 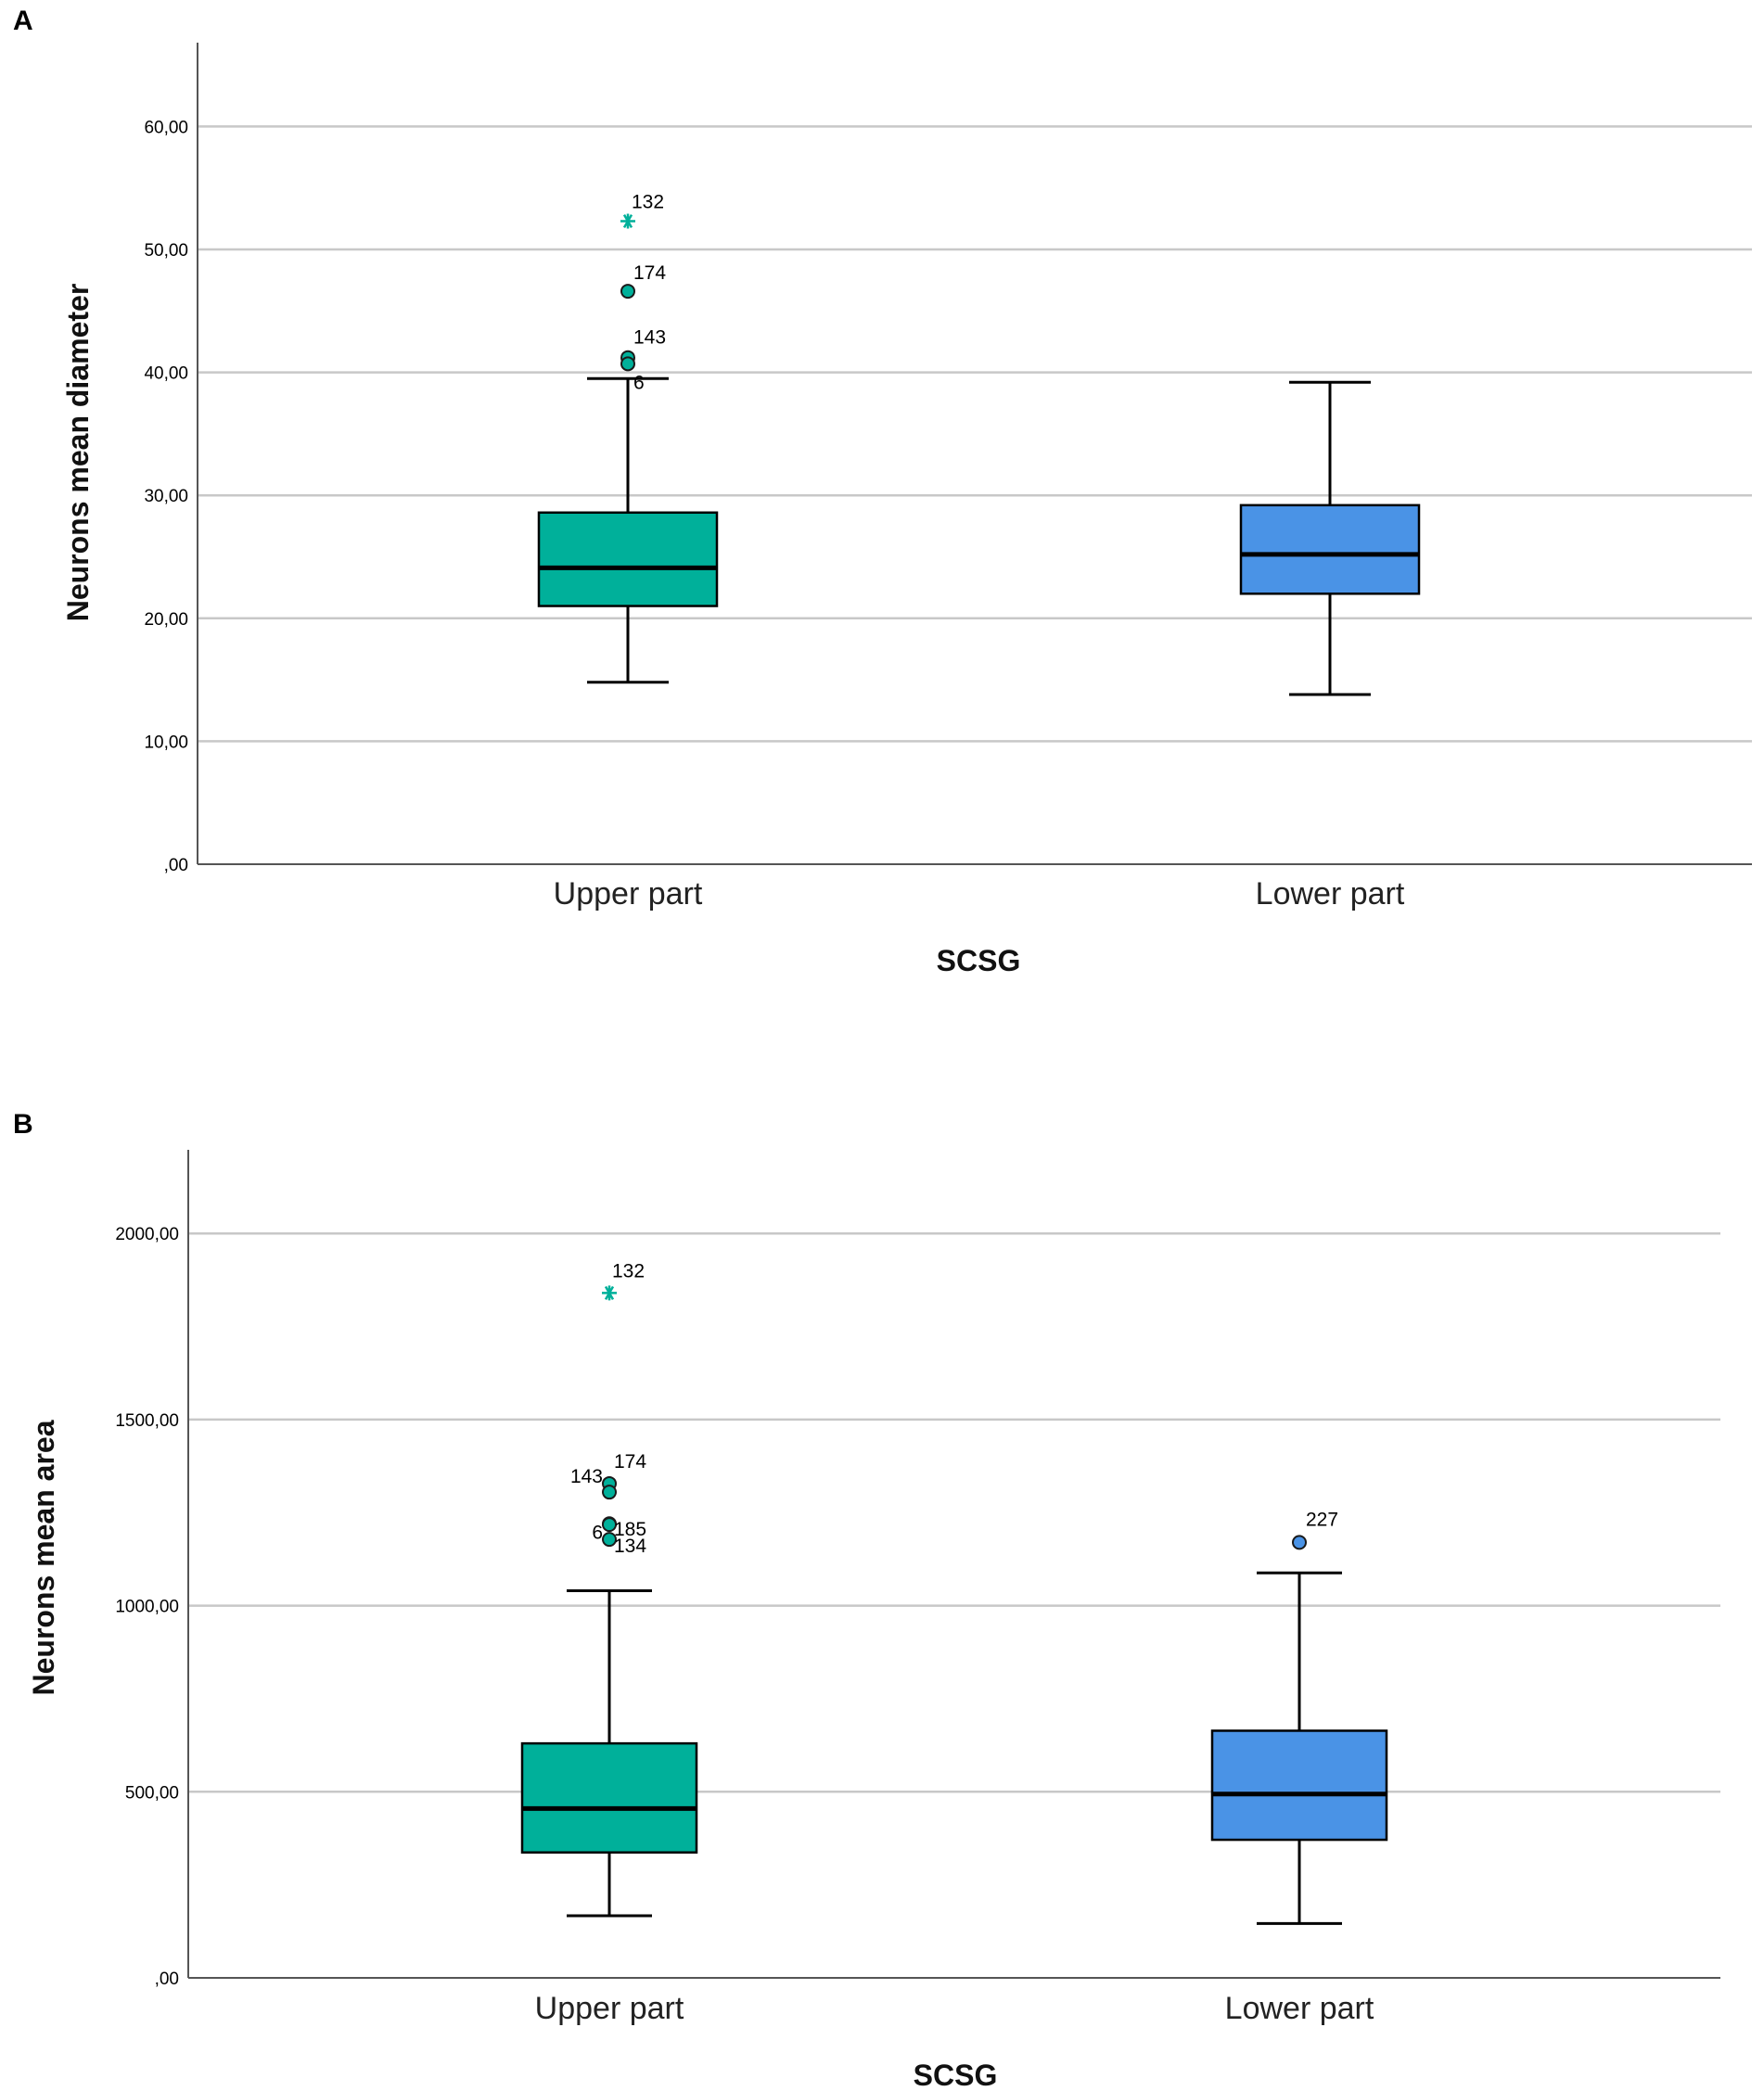 What do you see at coordinates (78, 453) in the screenshot?
I see `y-axis-title: Neurons mean diameter` at bounding box center [78, 453].